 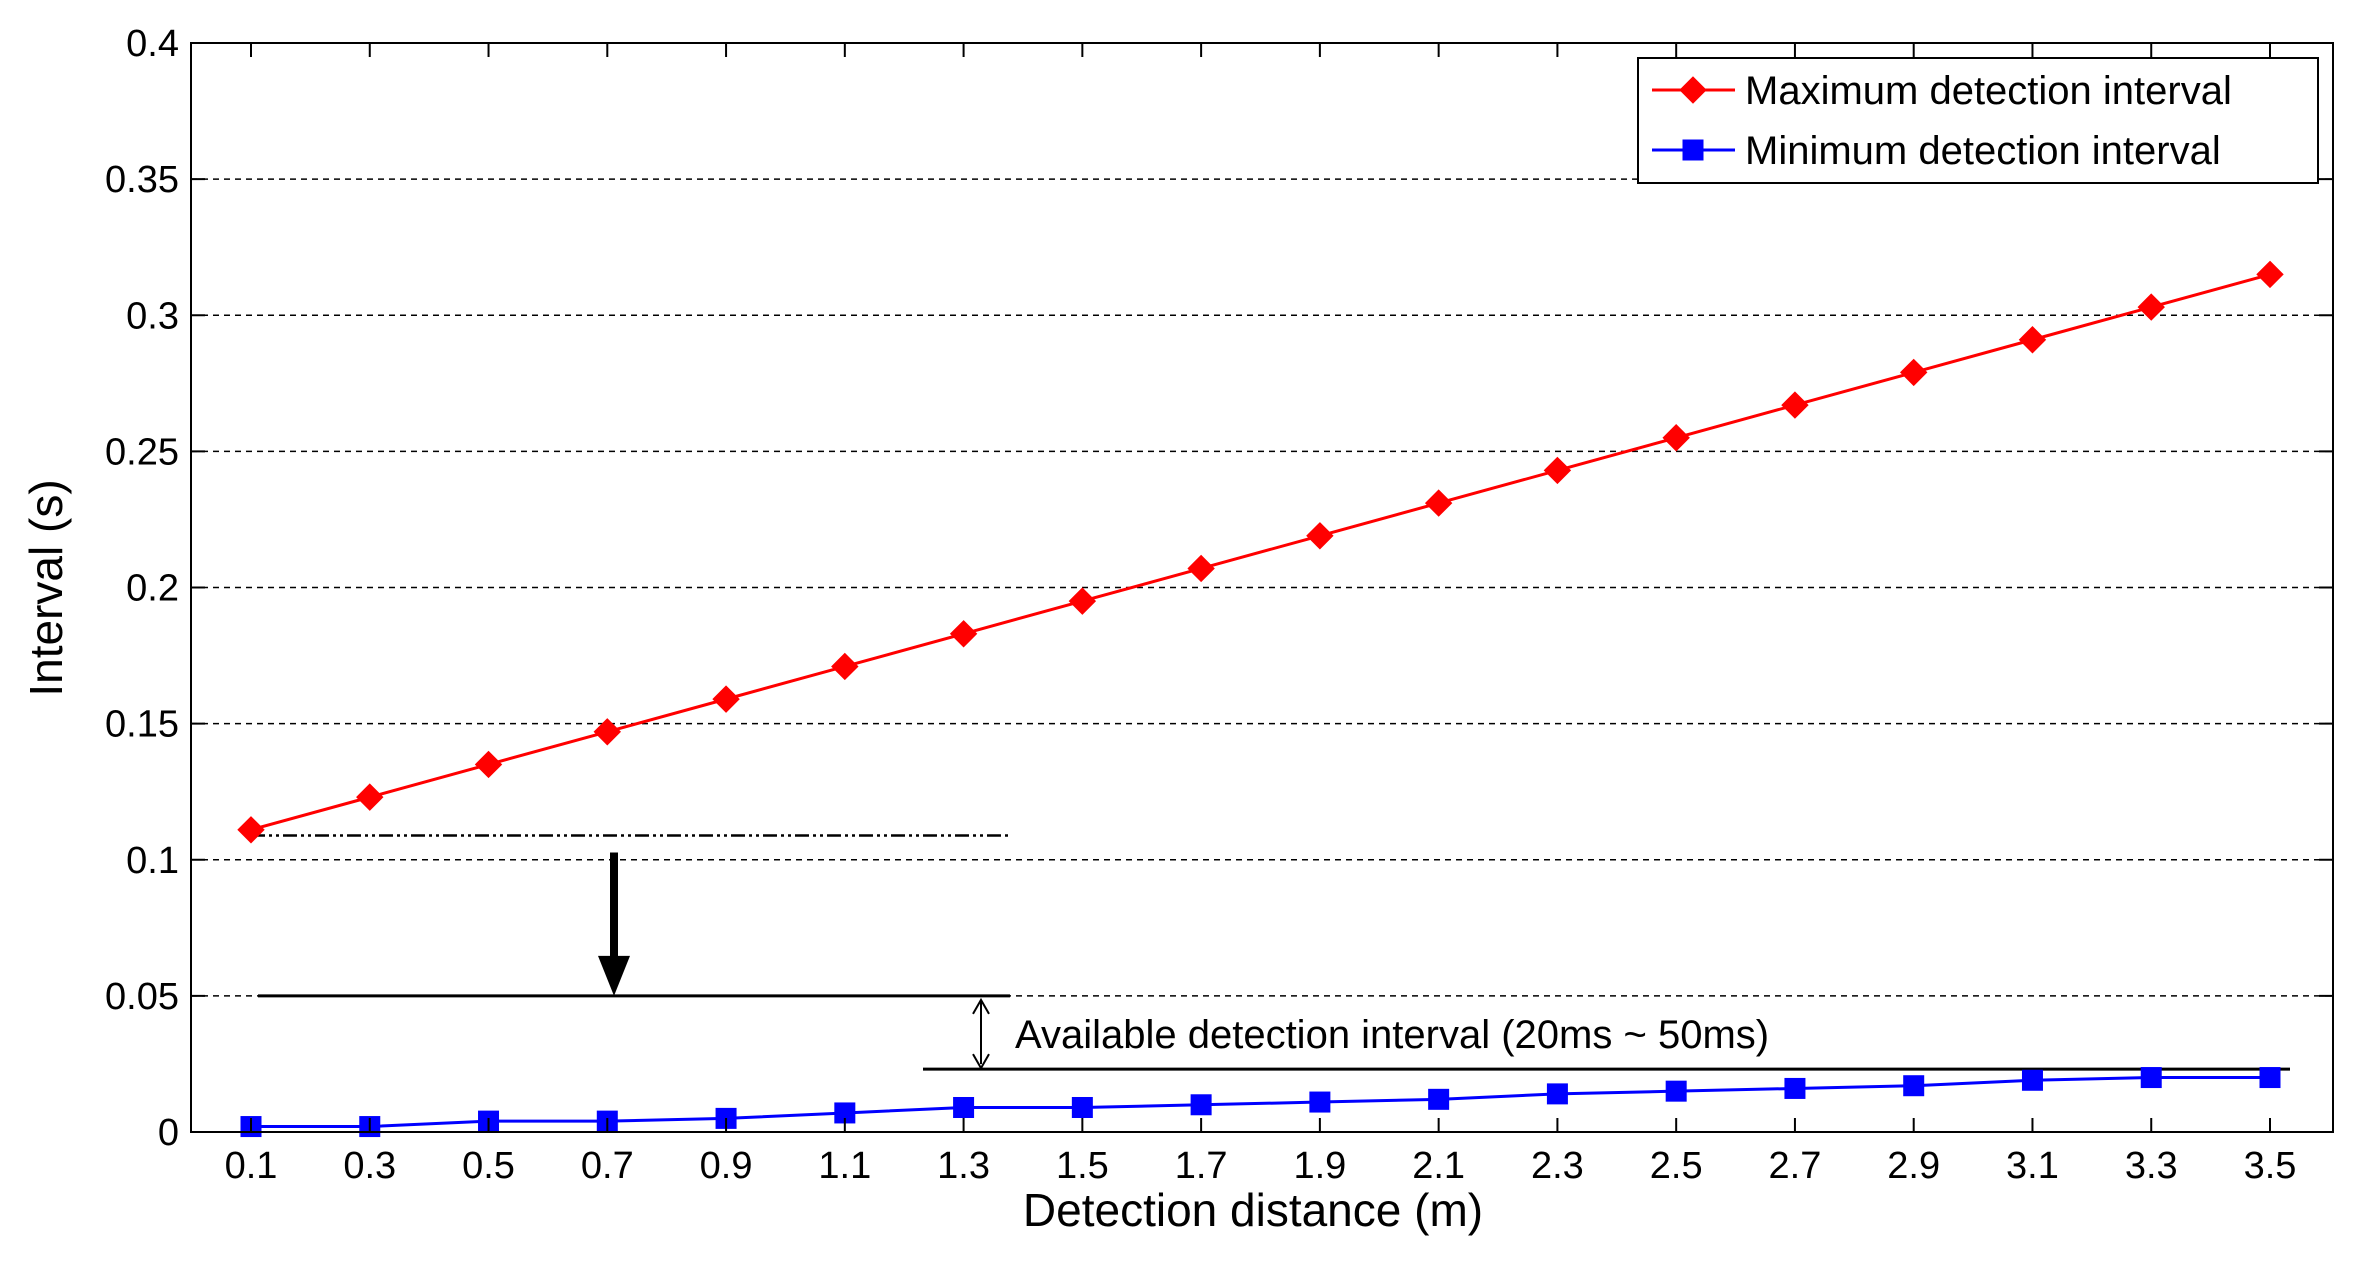 I want to click on y-tick-label: 0.2, so click(x=152, y=589).